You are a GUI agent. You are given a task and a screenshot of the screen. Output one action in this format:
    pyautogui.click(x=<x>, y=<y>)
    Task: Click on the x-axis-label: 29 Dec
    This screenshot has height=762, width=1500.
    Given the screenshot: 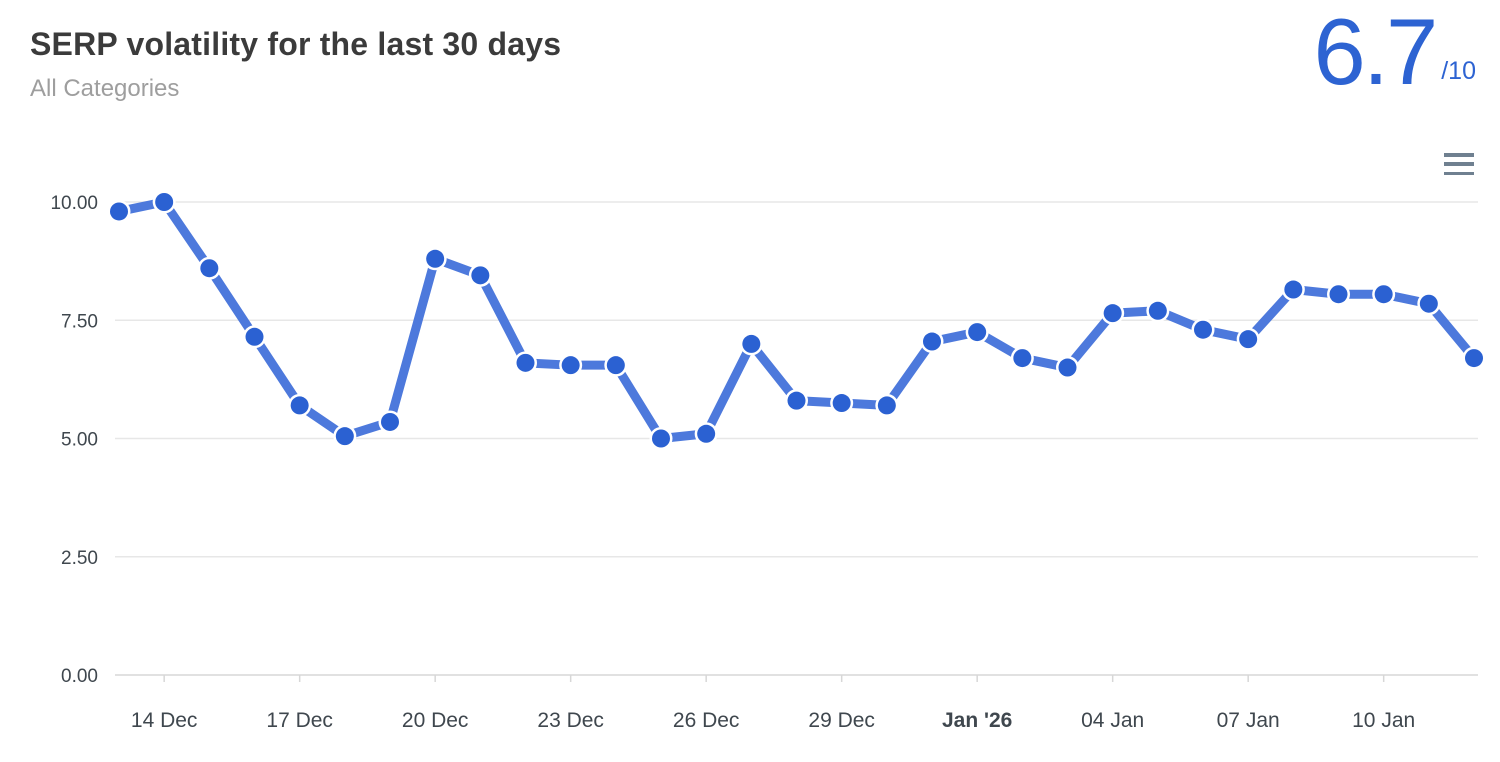 What is the action you would take?
    pyautogui.click(x=841, y=720)
    